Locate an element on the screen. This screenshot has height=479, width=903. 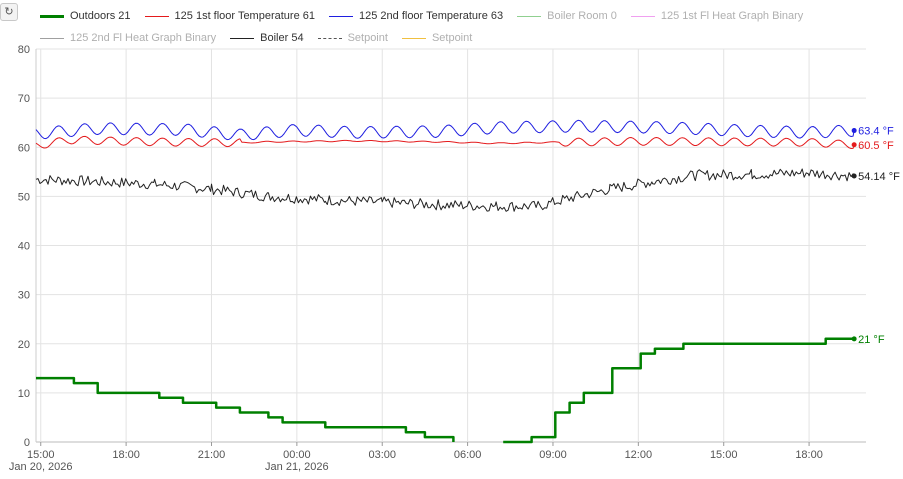
legend-item: Outdoors 21 is located at coordinates (85, 16).